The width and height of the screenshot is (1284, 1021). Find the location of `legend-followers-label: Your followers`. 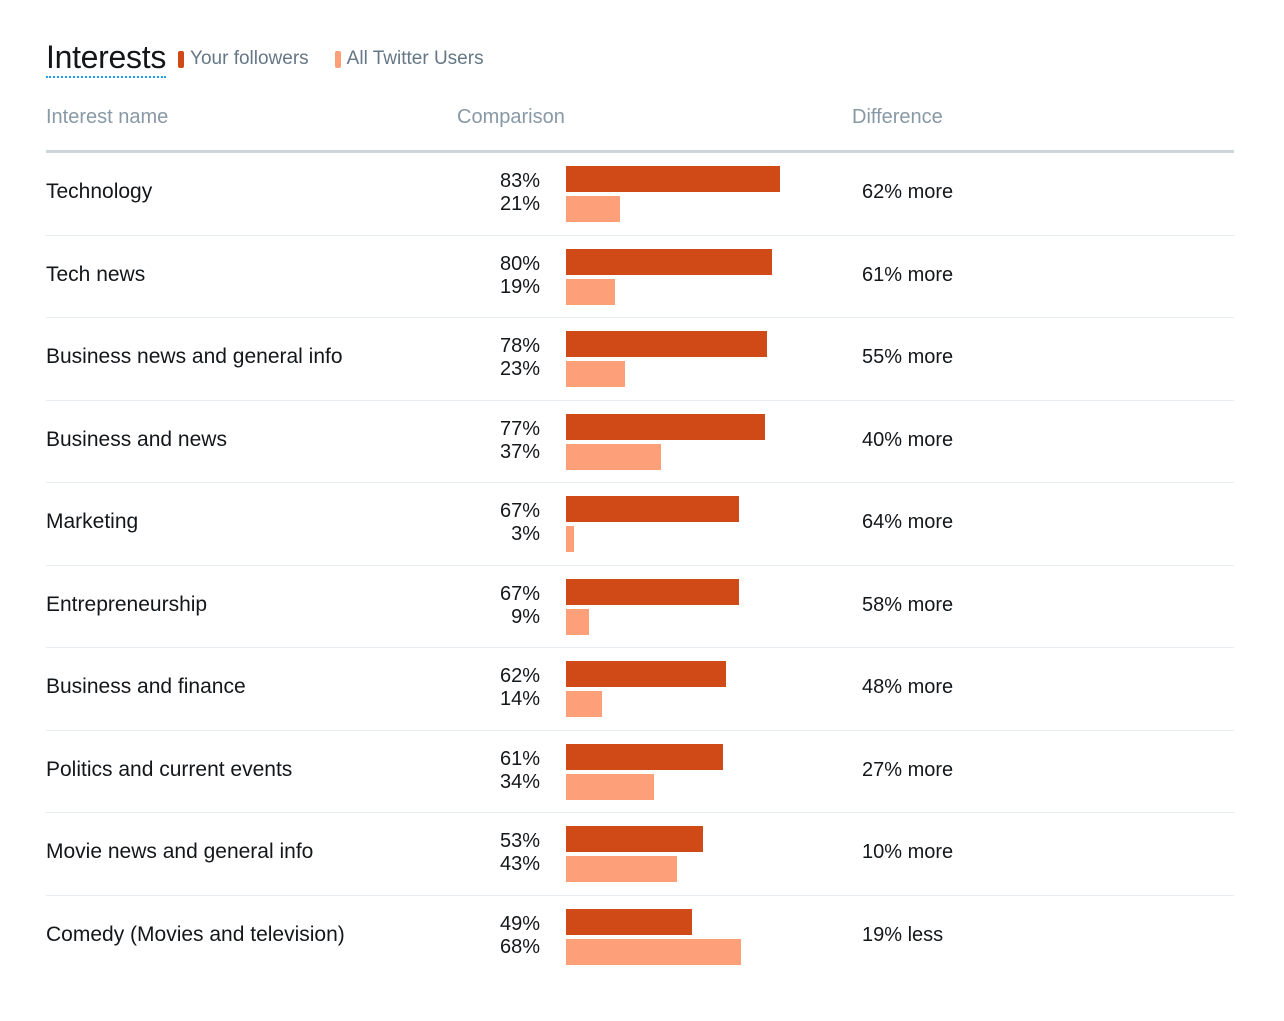

legend-followers-label: Your followers is located at coordinates (249, 58).